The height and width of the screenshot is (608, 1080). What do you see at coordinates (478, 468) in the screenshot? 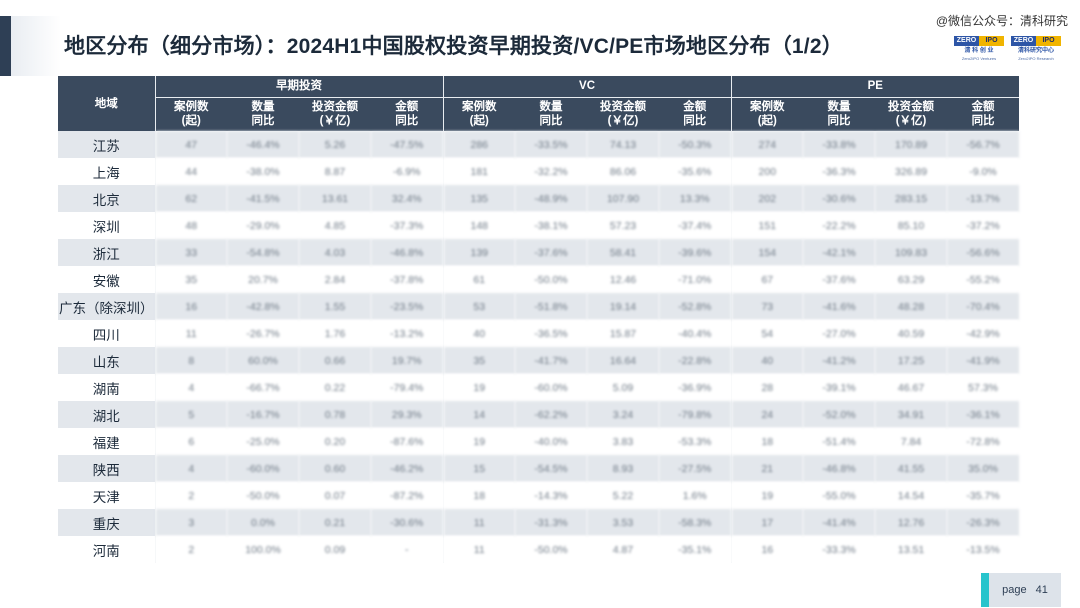
I see `value-cell: 15` at bounding box center [478, 468].